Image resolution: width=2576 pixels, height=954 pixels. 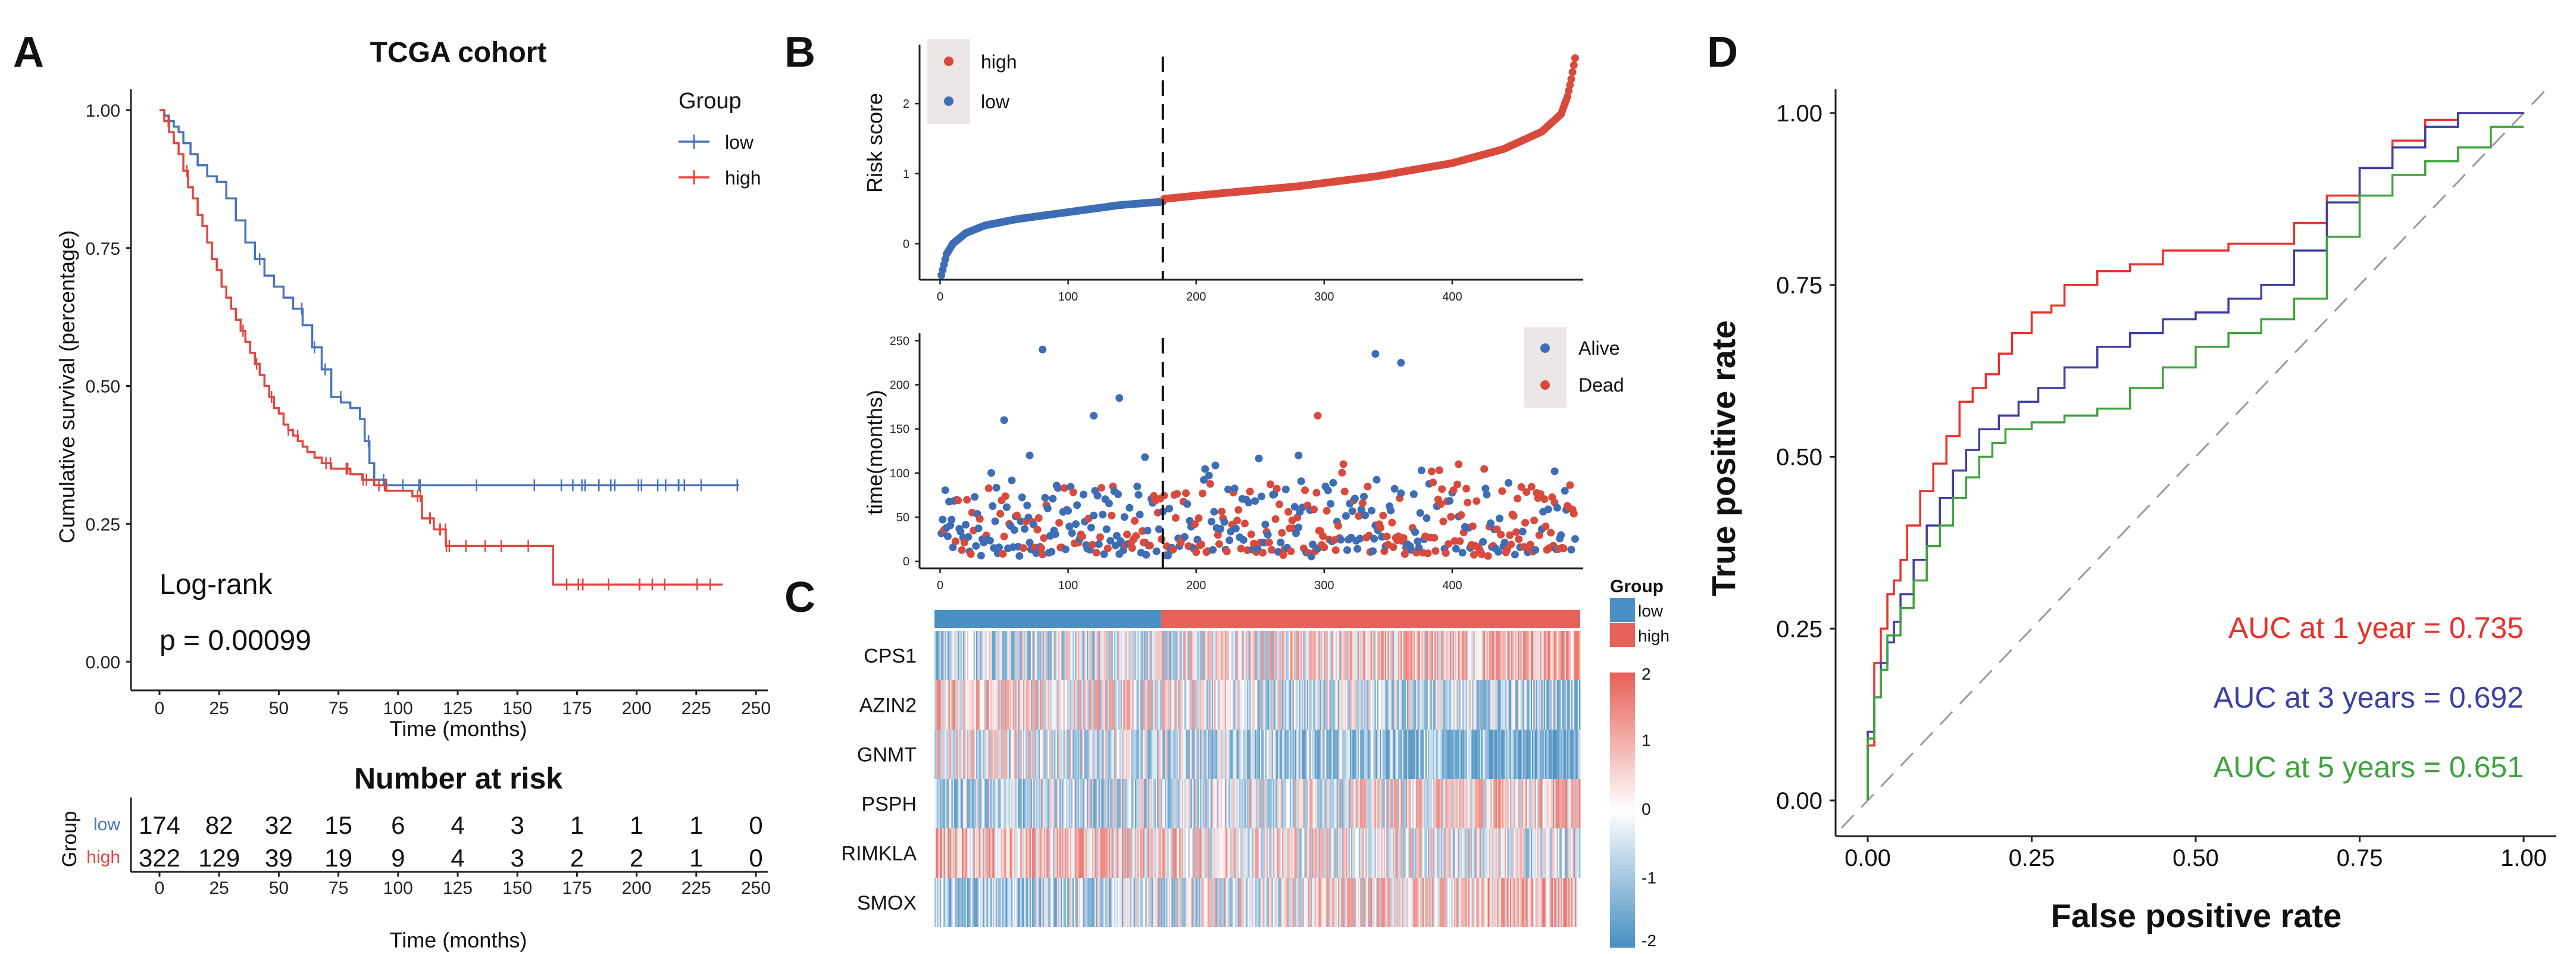 What do you see at coordinates (67, 386) in the screenshot?
I see `km-y-axis-label: Cumulative survival (percentage)` at bounding box center [67, 386].